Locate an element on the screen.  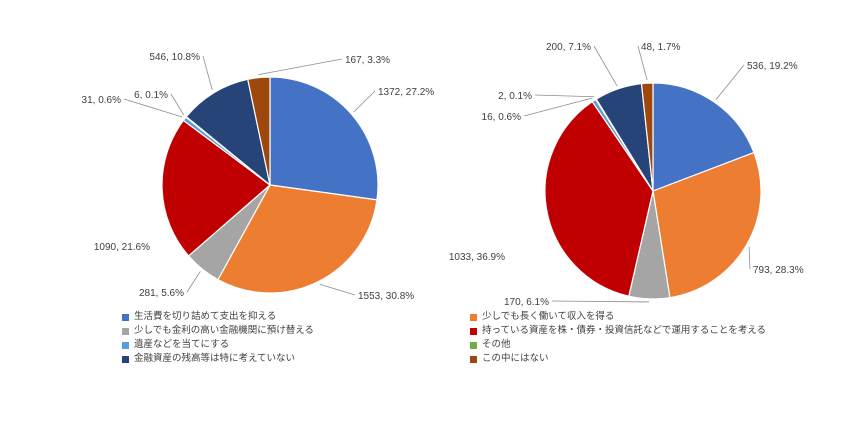
legend-item-cut-expenses: 生活費を切り詰めて支出を抑える is located at coordinates (296, 317).